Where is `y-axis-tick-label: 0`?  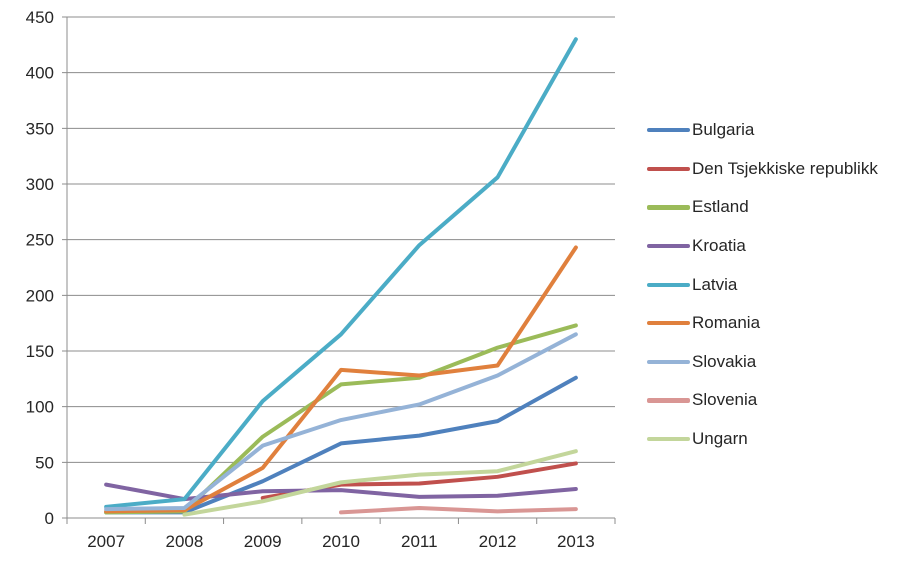 y-axis-tick-label: 0 is located at coordinates (49, 518).